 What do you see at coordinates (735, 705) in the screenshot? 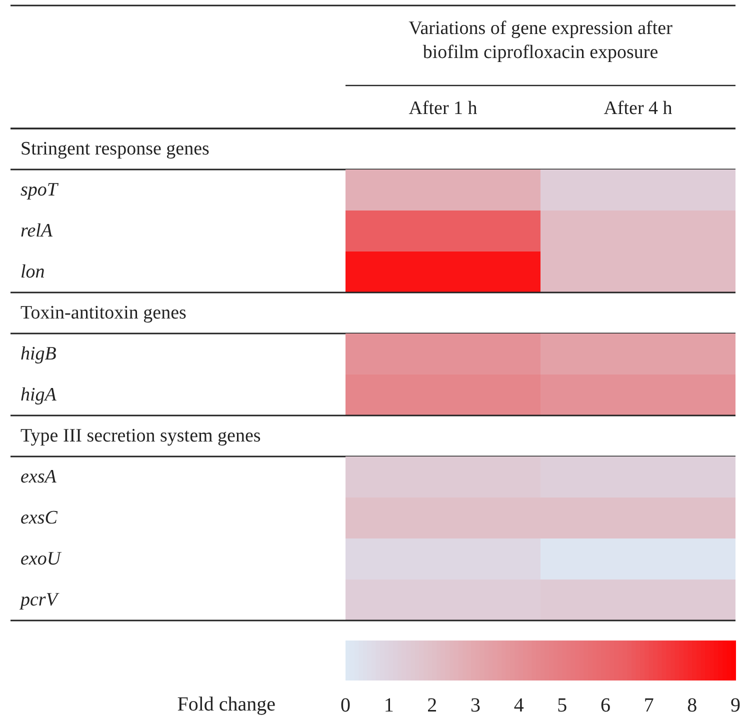
I see `color-bar-label: 9` at bounding box center [735, 705].